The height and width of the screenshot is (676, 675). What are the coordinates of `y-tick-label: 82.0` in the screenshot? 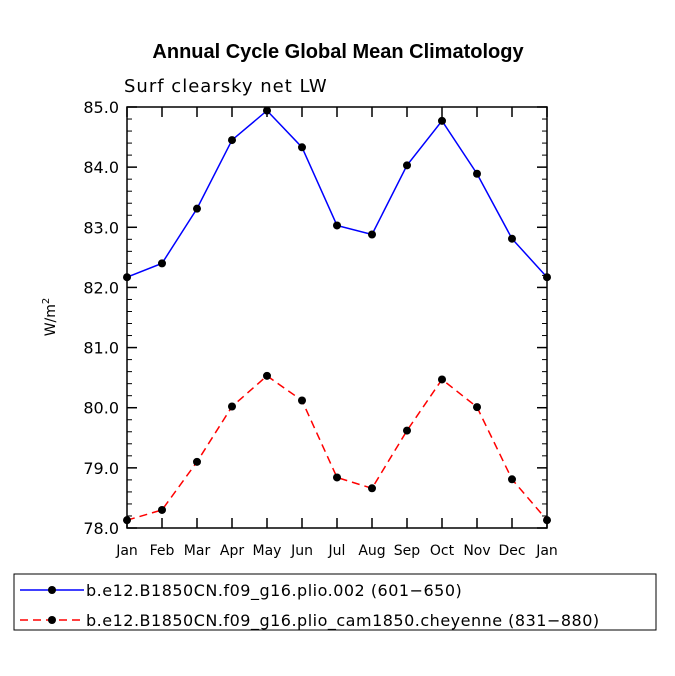 It's located at (101, 287).